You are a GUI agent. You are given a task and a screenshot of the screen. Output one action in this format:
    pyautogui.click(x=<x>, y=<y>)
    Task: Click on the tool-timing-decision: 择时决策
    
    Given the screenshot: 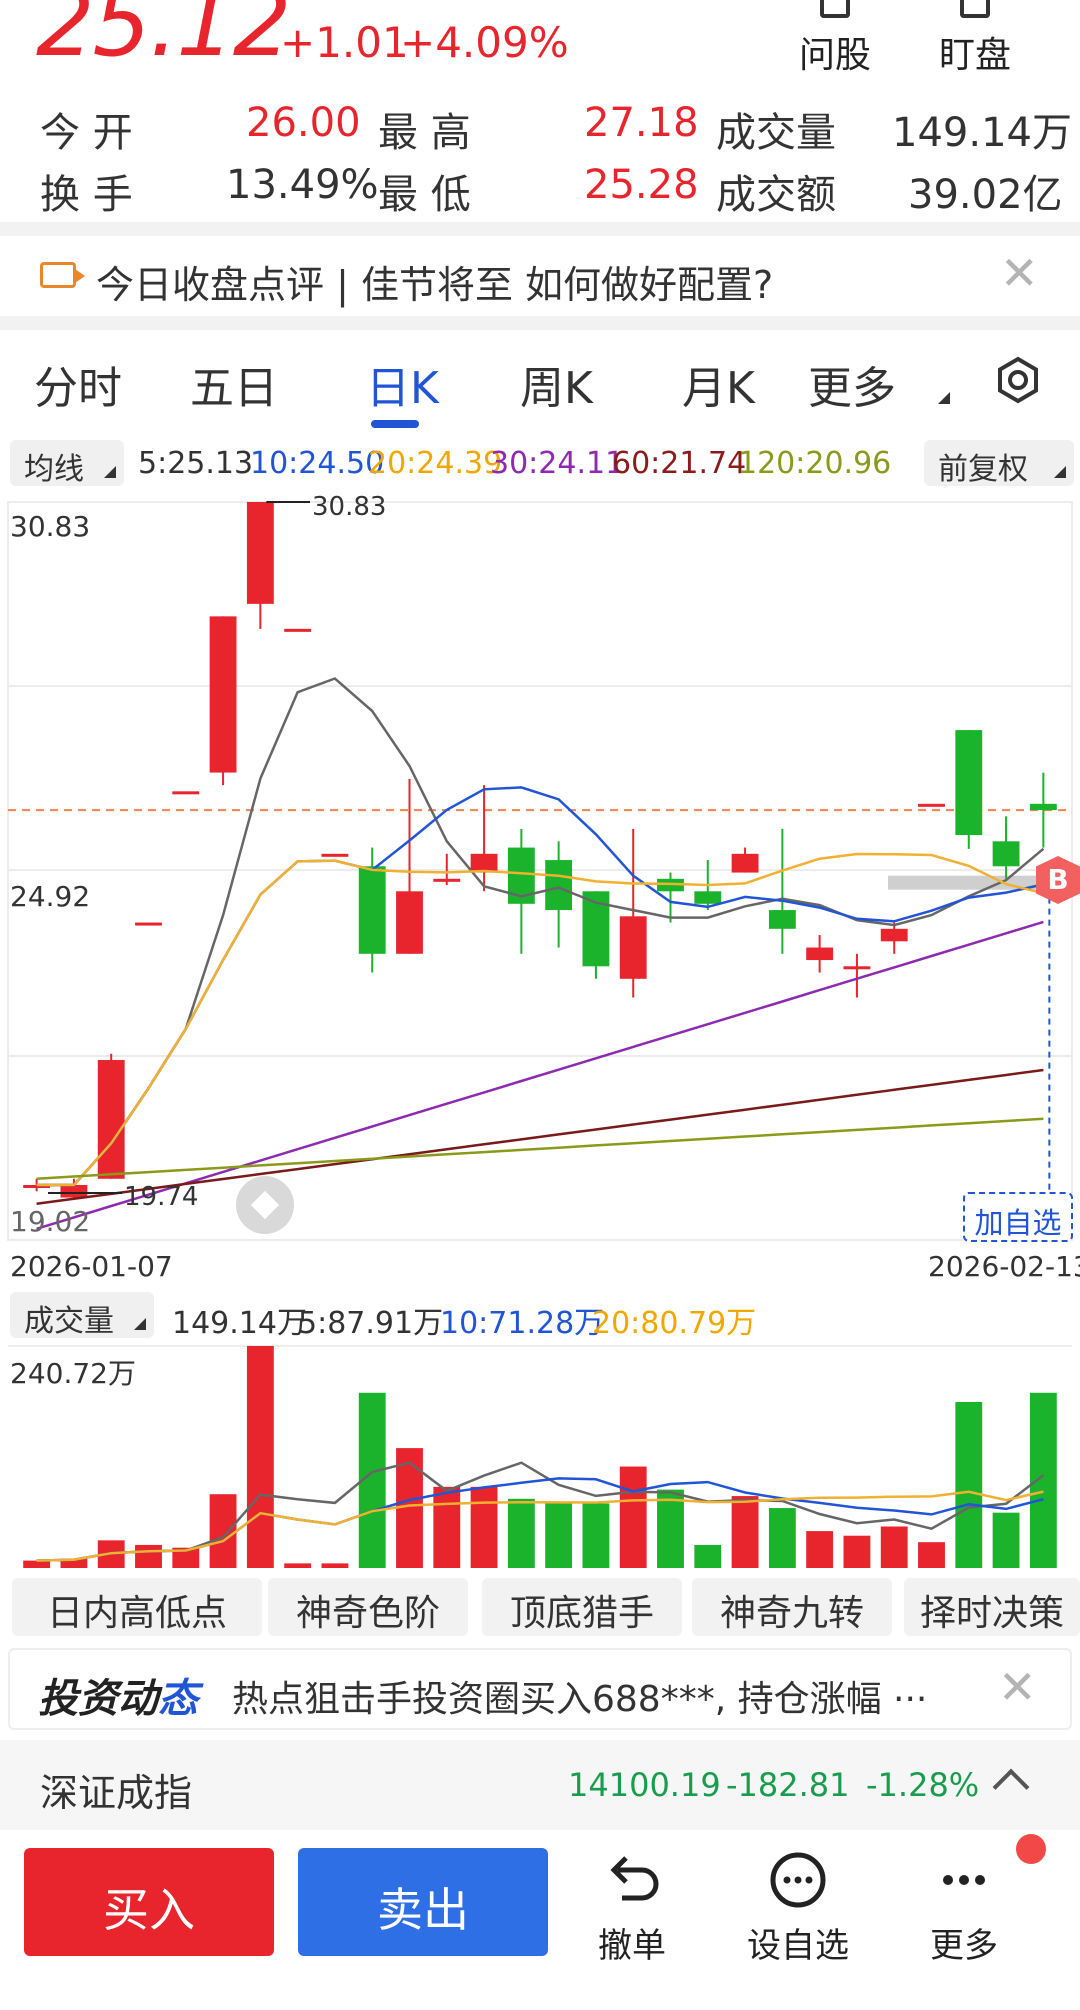 What is the action you would take?
    pyautogui.click(x=992, y=1607)
    